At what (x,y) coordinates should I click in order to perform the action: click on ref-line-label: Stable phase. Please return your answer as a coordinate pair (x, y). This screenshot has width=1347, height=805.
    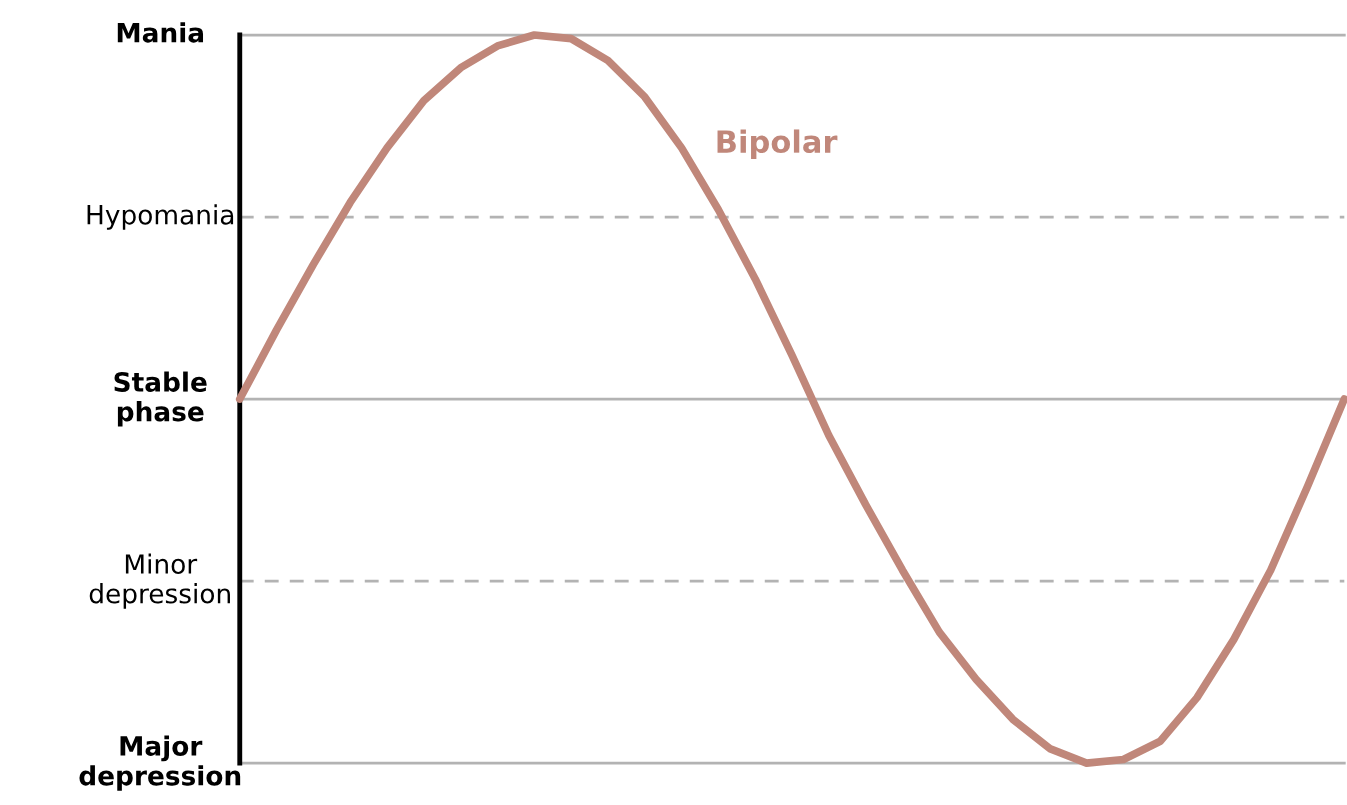
    Looking at the image, I should click on (160, 399).